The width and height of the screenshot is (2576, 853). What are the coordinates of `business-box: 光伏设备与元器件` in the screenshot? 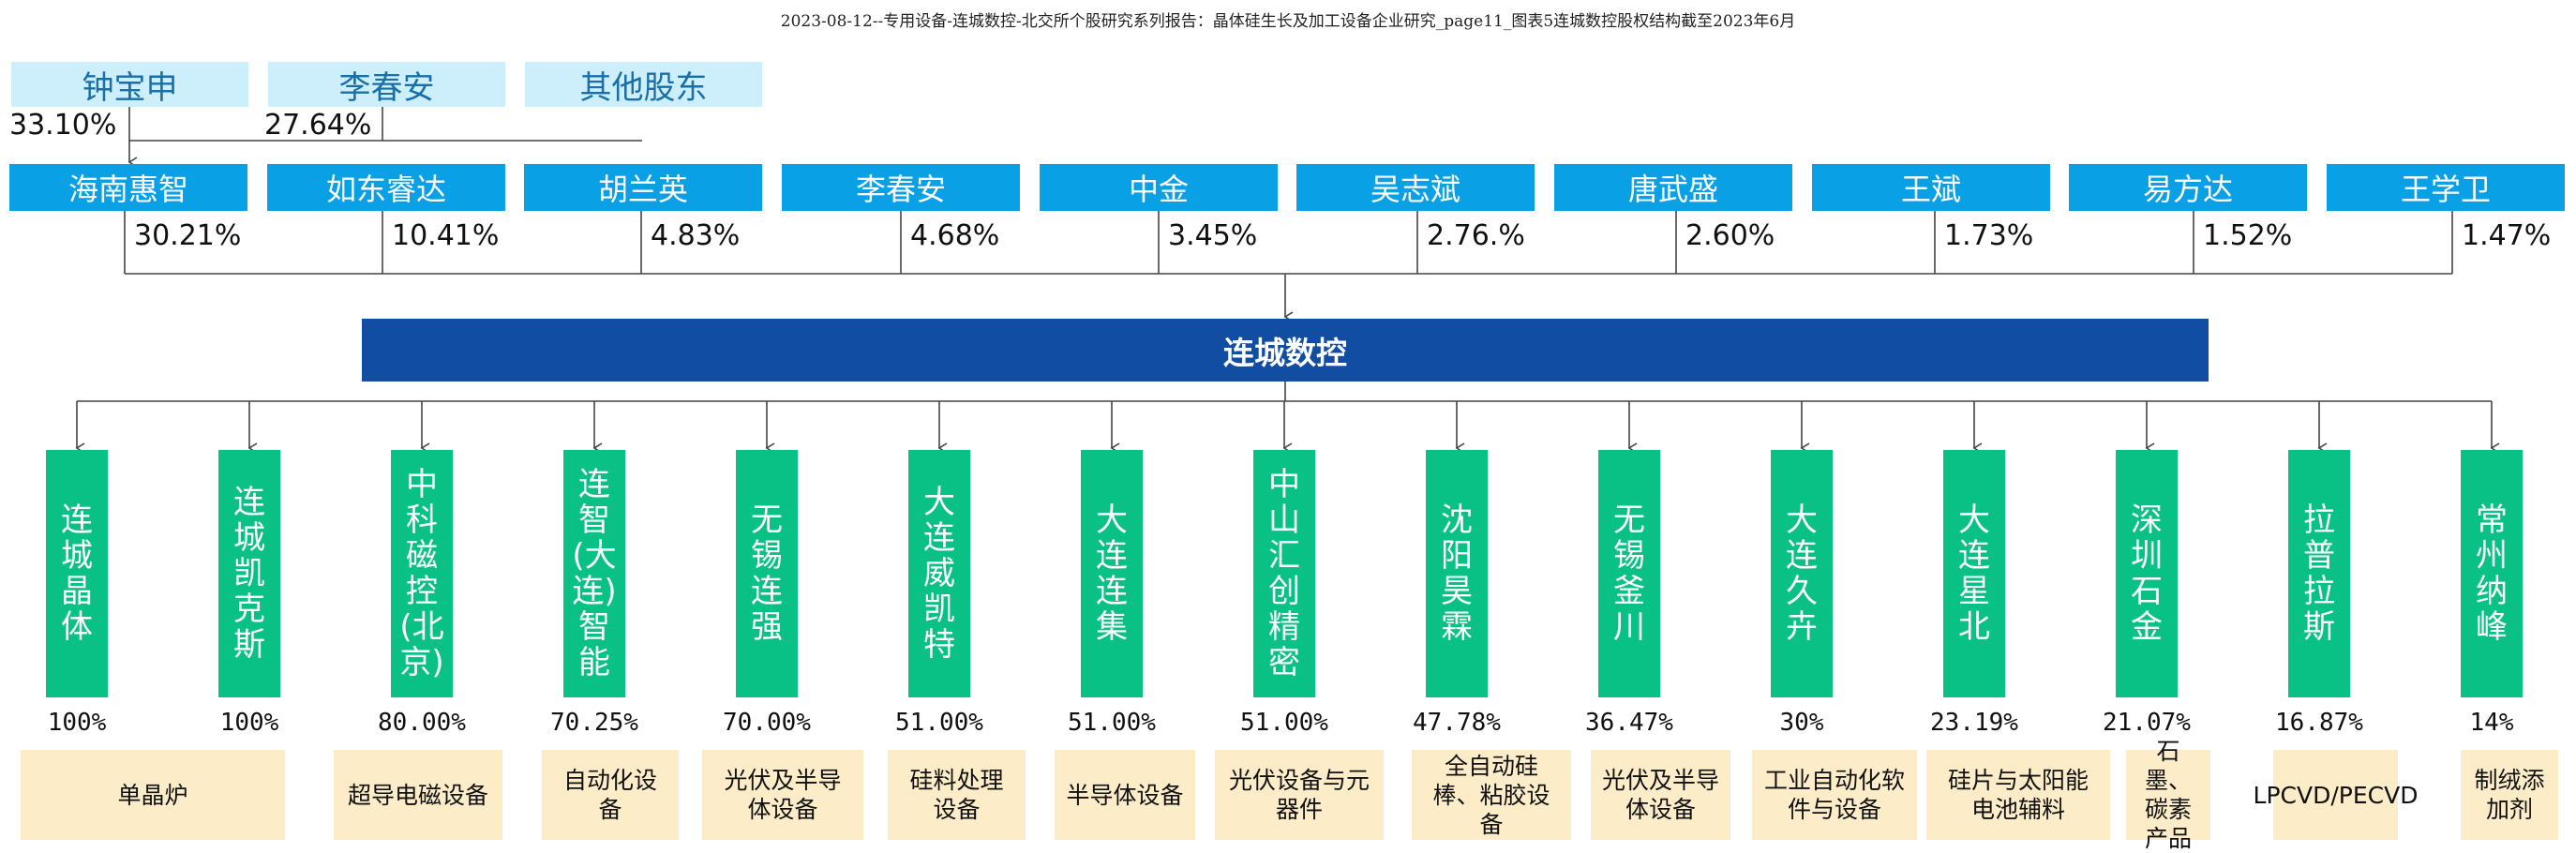 It's located at (1299, 795).